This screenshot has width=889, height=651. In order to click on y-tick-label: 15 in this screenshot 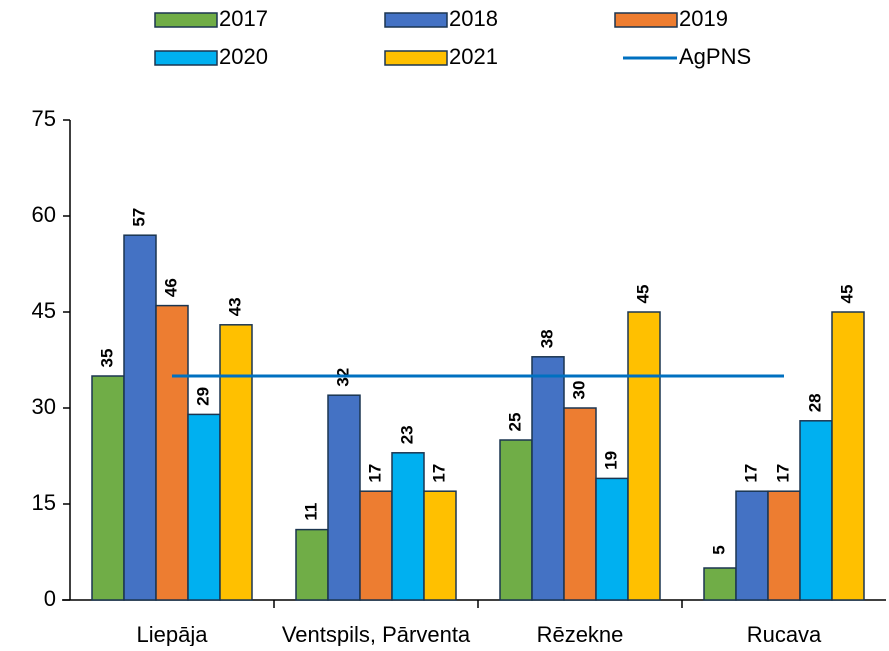, I will do `click(44, 502)`.